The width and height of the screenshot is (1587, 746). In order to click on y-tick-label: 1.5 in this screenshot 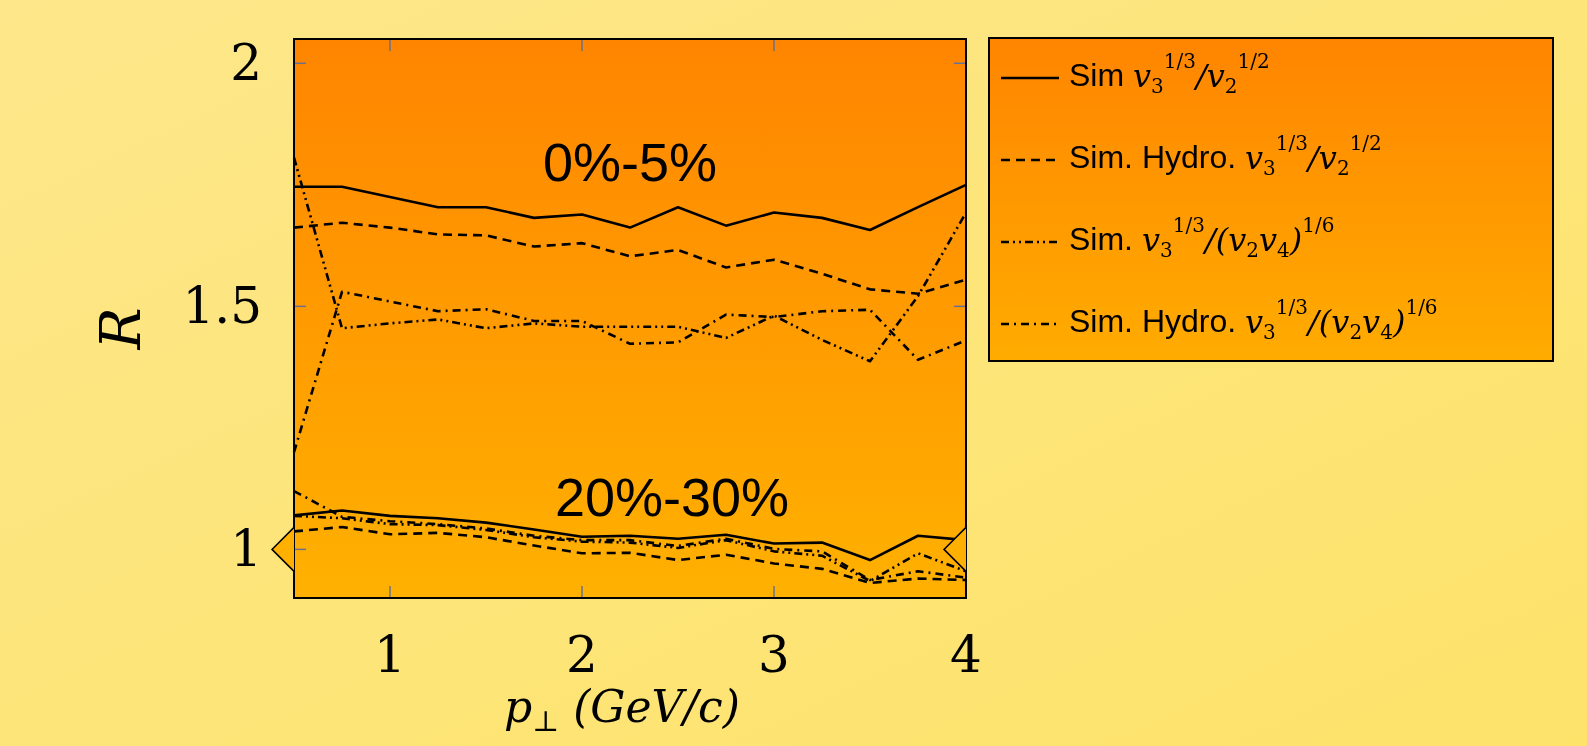, I will do `click(222, 306)`.